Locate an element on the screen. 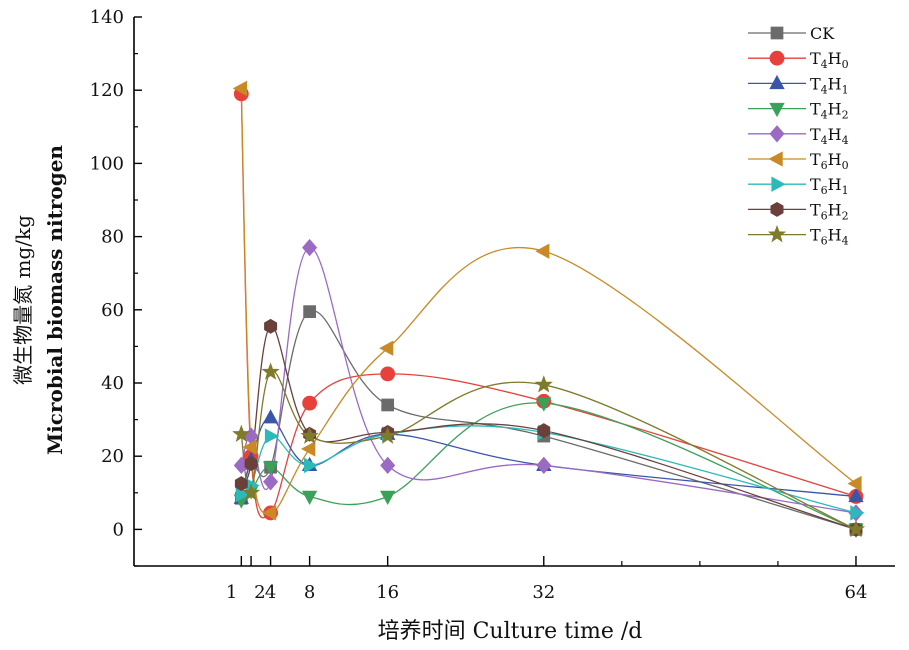 The image size is (909, 650). legend-marker-CK is located at coordinates (777, 33).